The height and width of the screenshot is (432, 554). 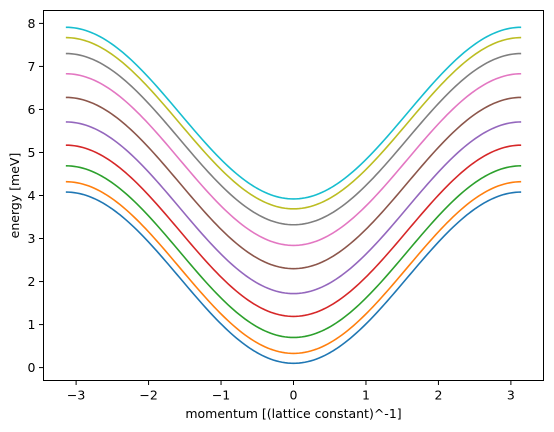 I want to click on y-tick-label: 6, so click(x=32, y=109).